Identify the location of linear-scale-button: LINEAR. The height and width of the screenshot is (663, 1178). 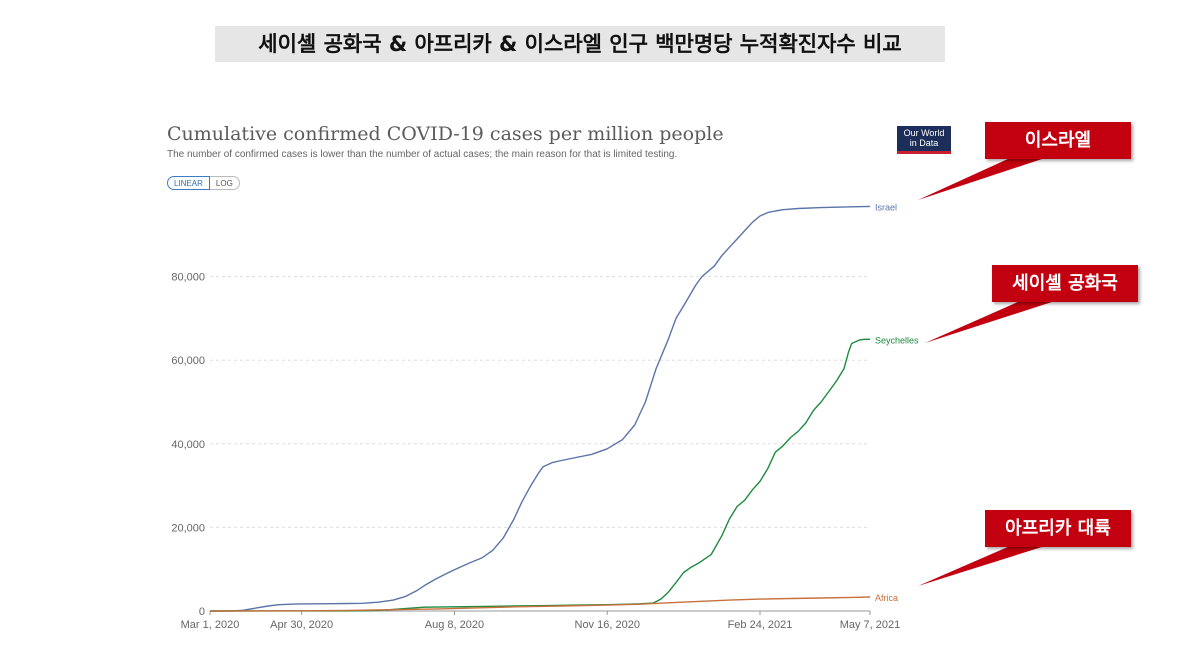
(188, 183).